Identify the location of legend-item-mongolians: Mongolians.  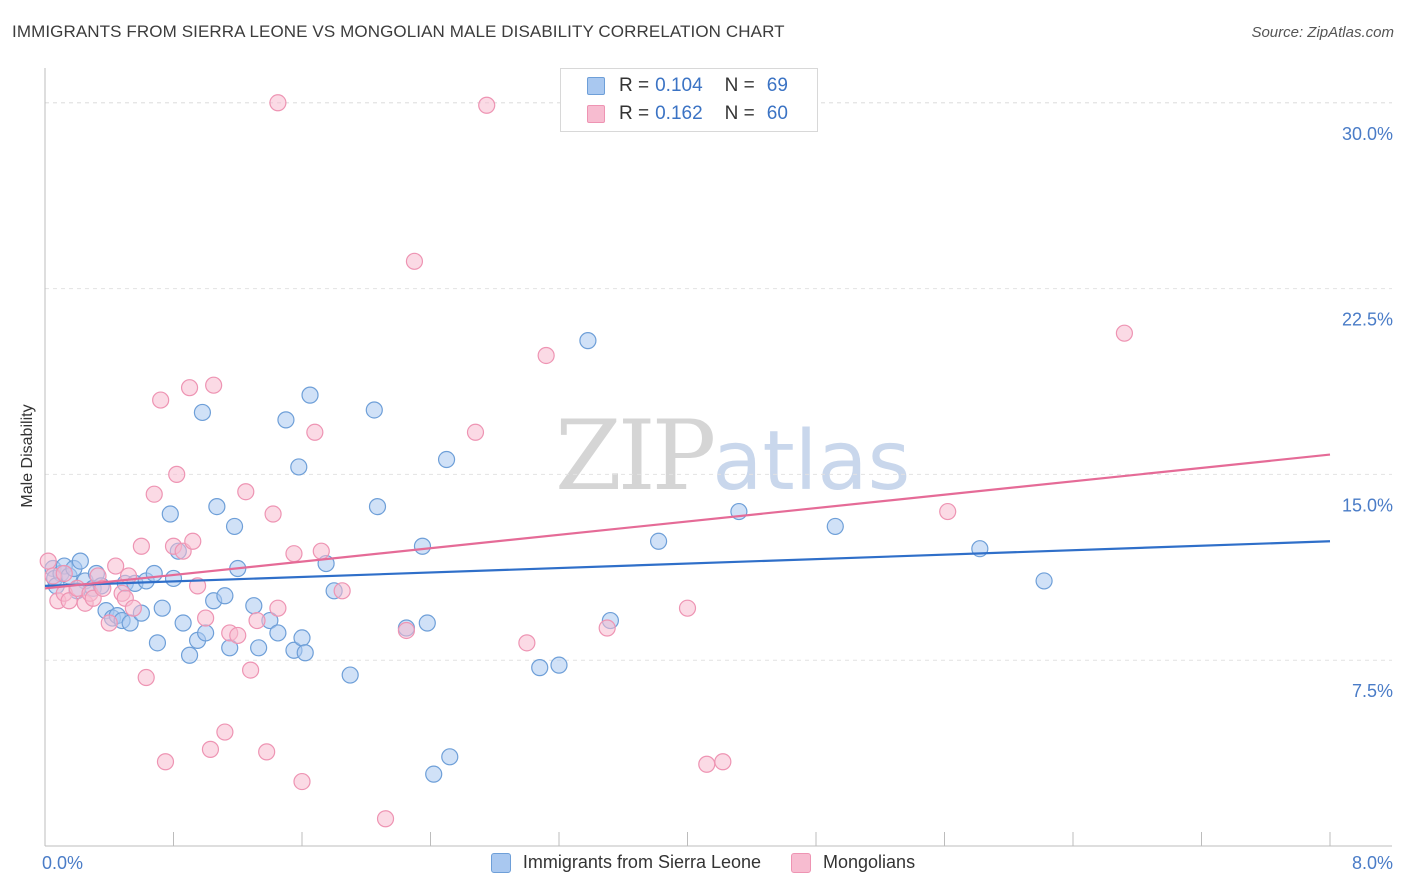
(853, 862).